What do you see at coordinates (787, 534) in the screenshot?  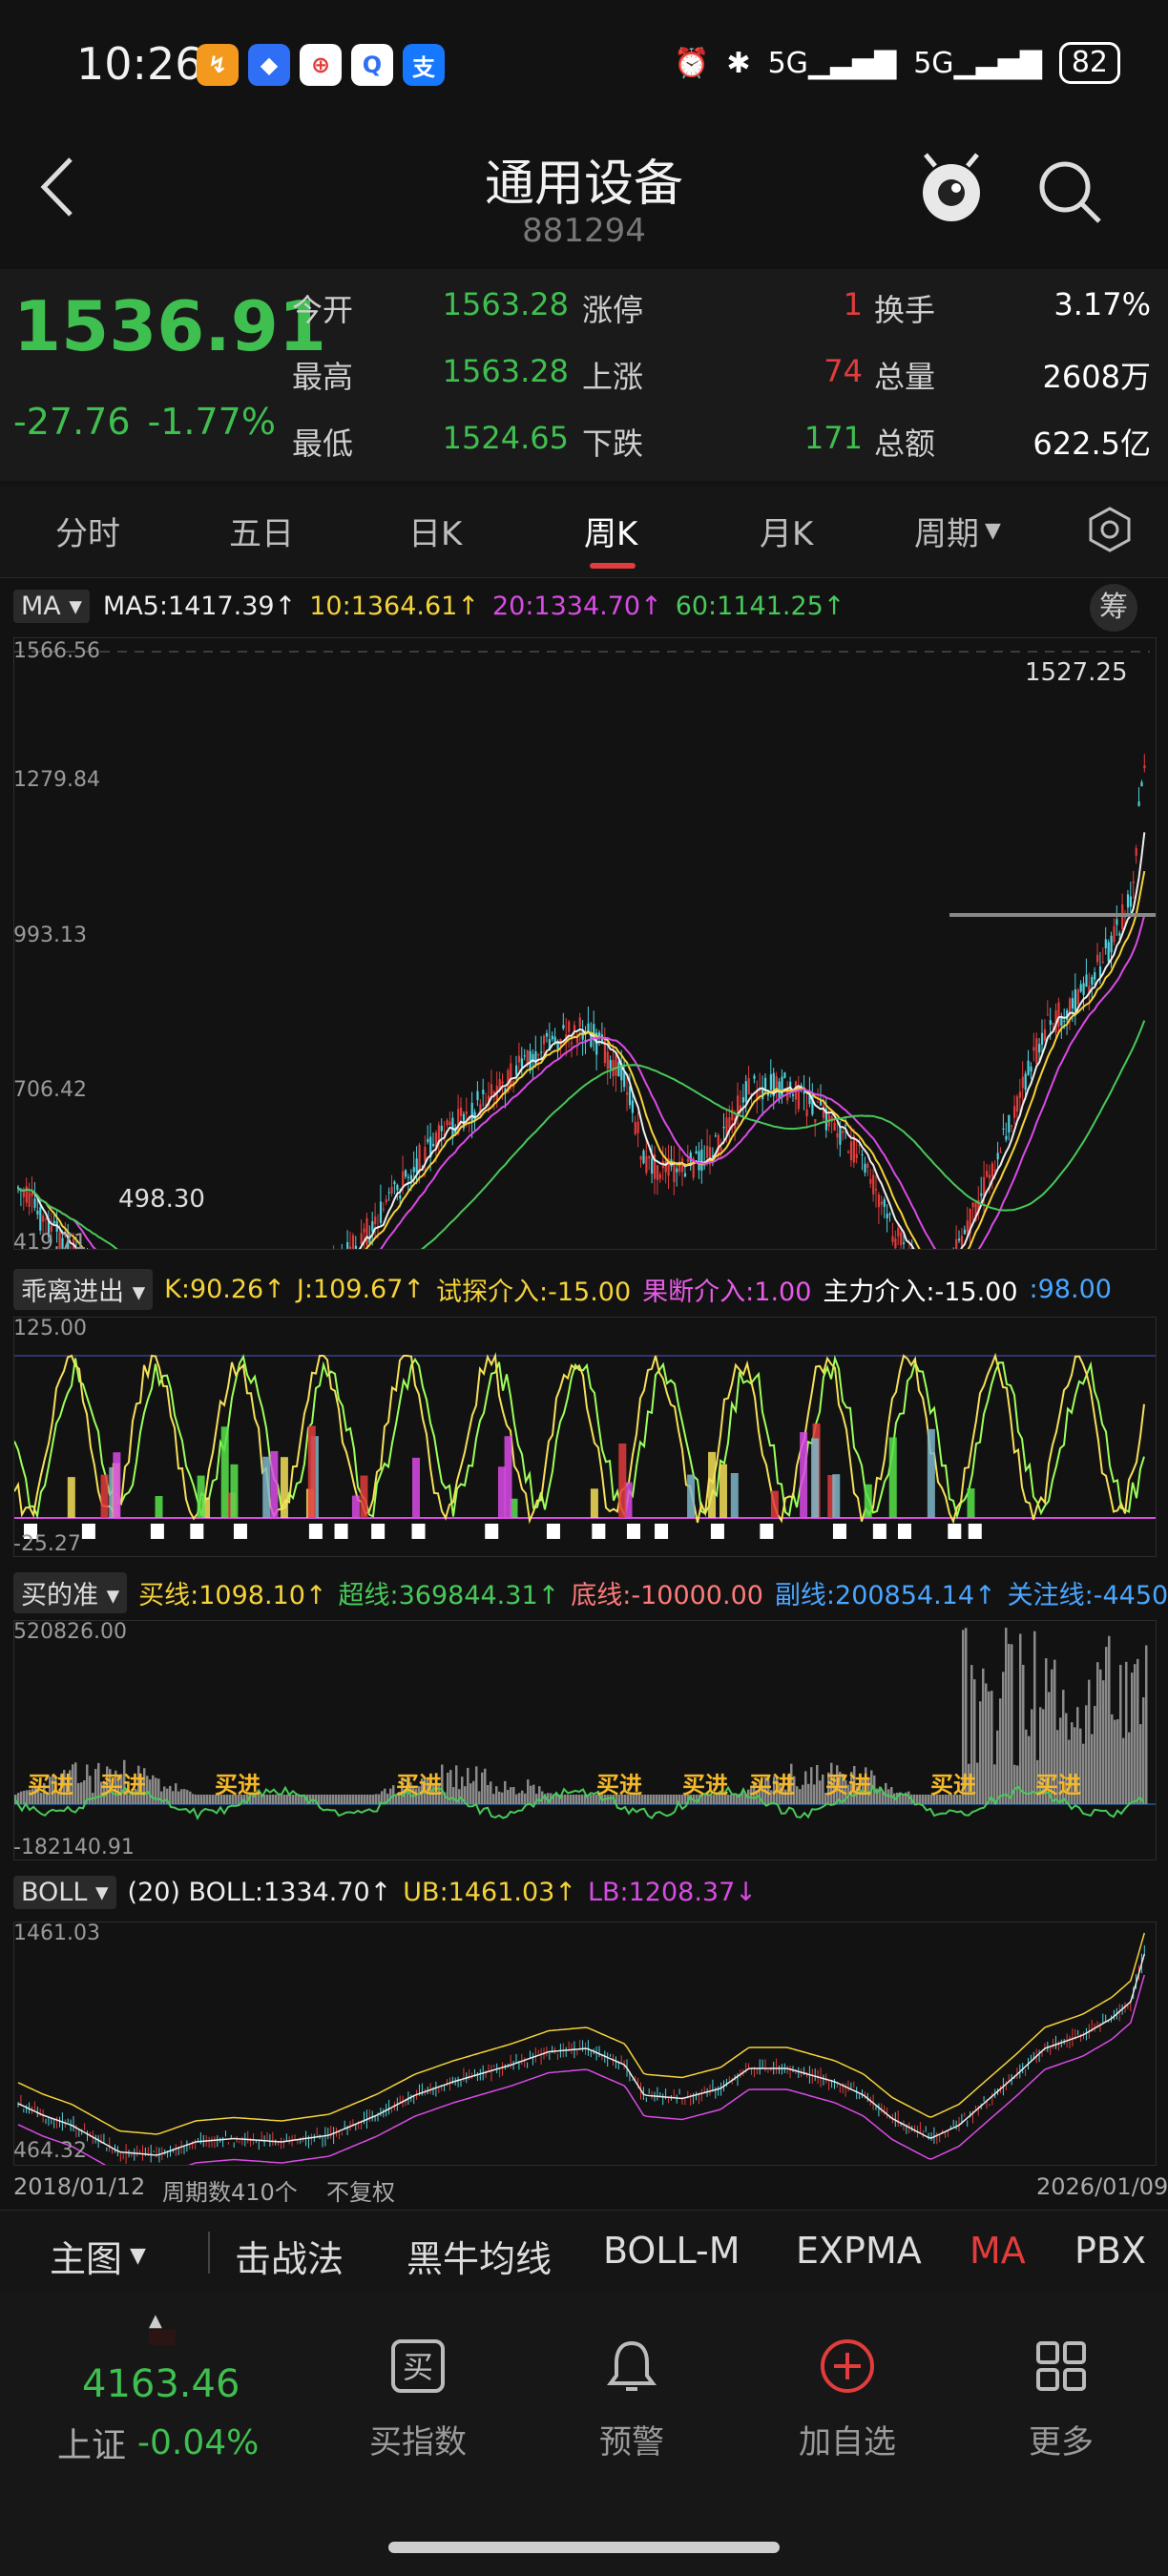 I see `tab-monthly-k: 月K` at bounding box center [787, 534].